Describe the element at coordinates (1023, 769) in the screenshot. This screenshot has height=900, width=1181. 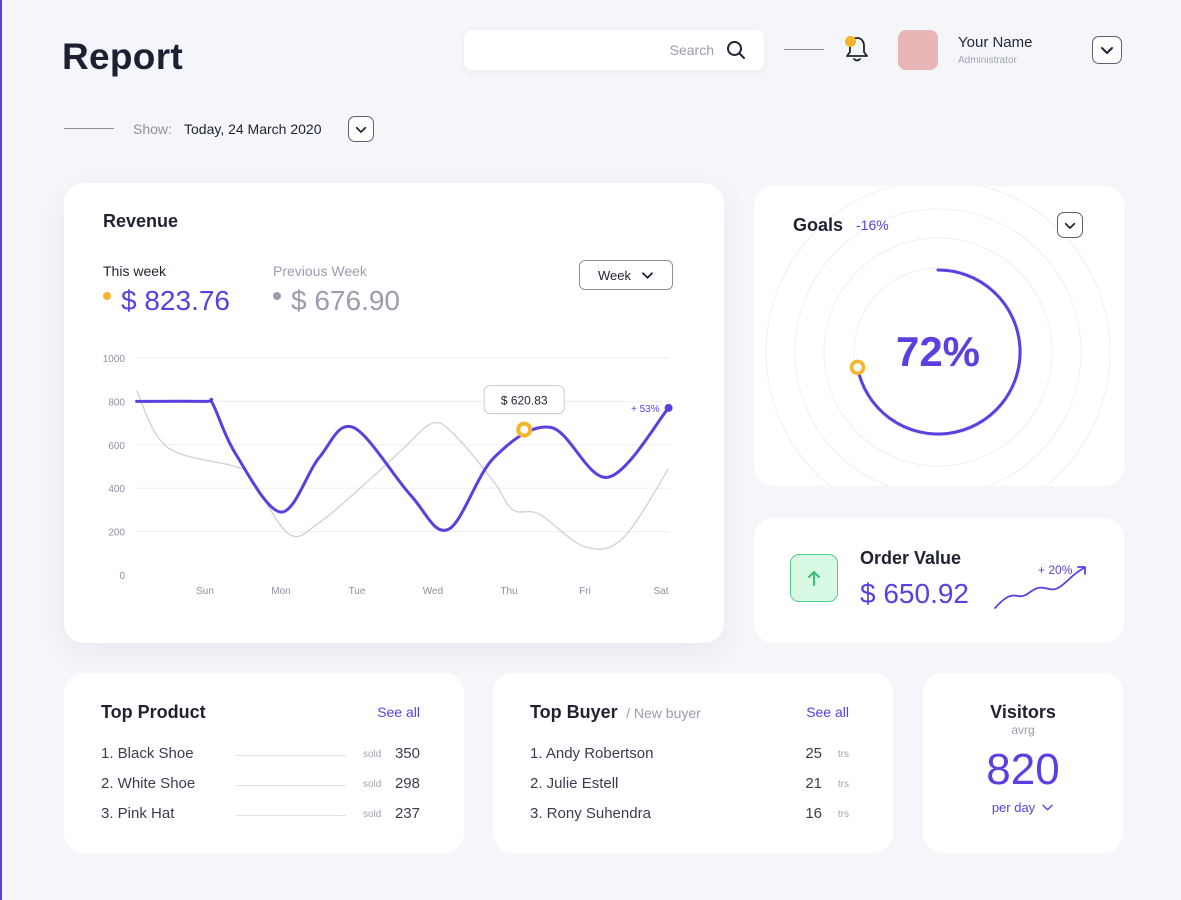
I see `visitors-count: 820` at that location.